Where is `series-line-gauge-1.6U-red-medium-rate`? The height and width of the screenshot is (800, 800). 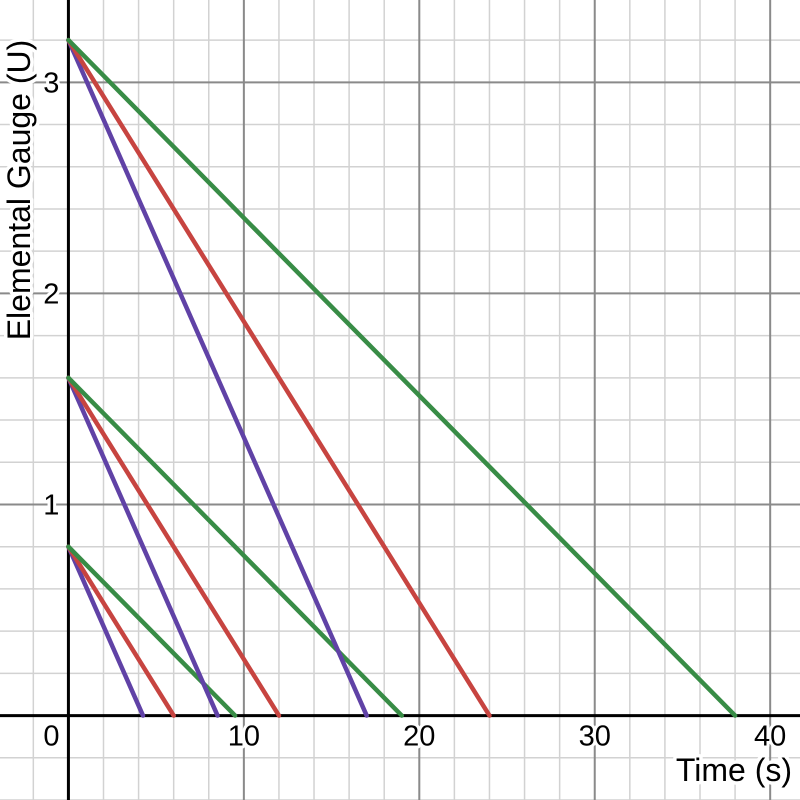
series-line-gauge-1.6U-red-medium-rate is located at coordinates (174, 546).